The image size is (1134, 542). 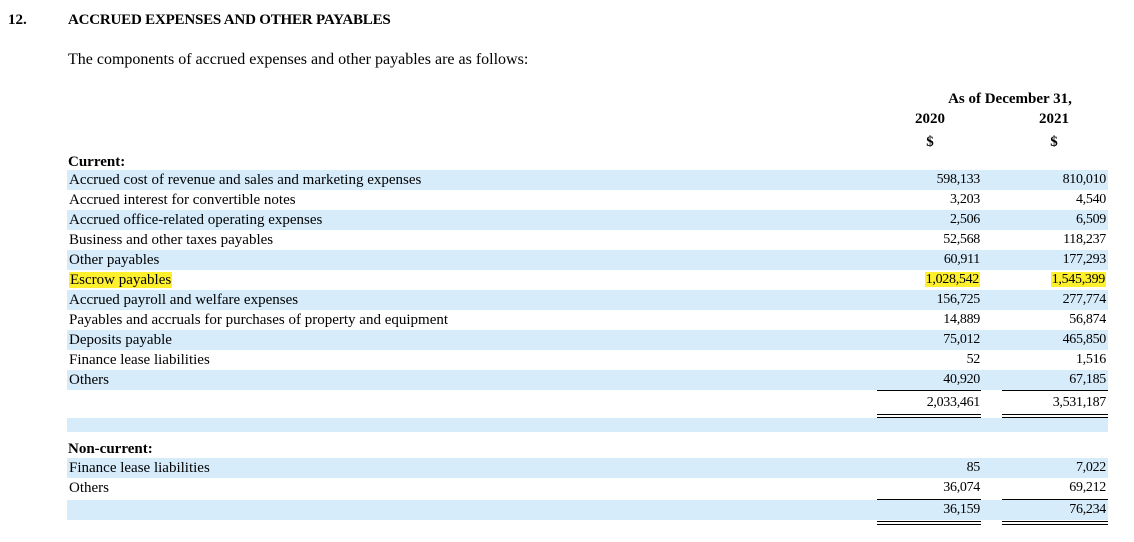 I want to click on highlight-mark: Escrow payables, so click(x=121, y=280).